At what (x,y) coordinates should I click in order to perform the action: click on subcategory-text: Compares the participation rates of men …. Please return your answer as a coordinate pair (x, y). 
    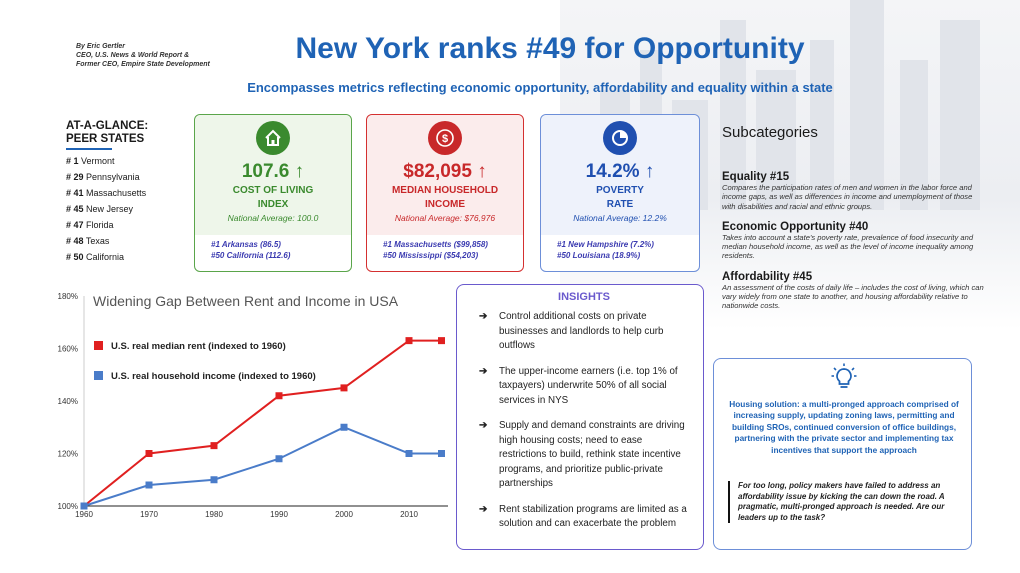
    Looking at the image, I should click on (847, 197).